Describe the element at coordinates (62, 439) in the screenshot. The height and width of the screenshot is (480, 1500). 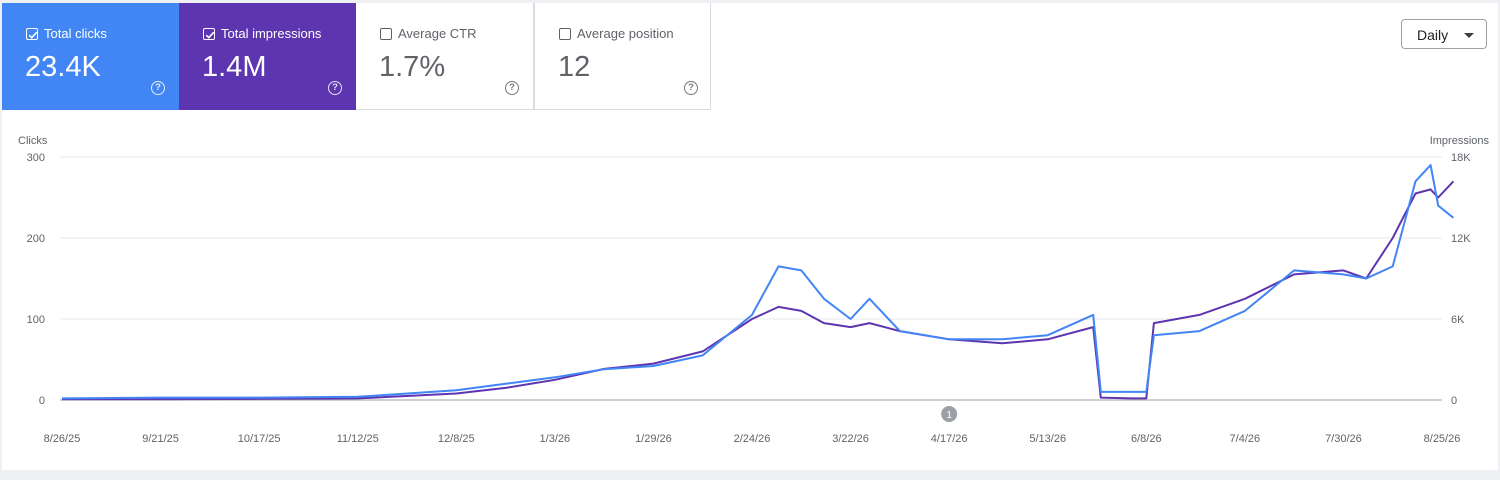
I see `x-tick-label: 8/26/25` at that location.